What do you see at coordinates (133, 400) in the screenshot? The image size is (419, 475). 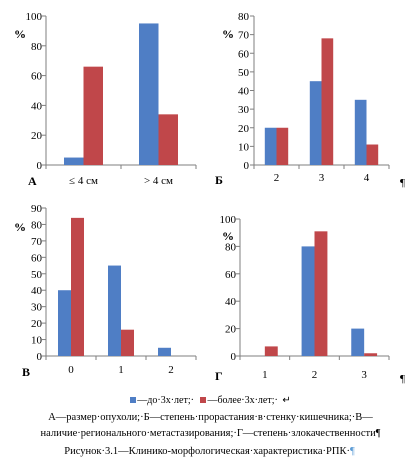 I see `legend-swatch-series1` at bounding box center [133, 400].